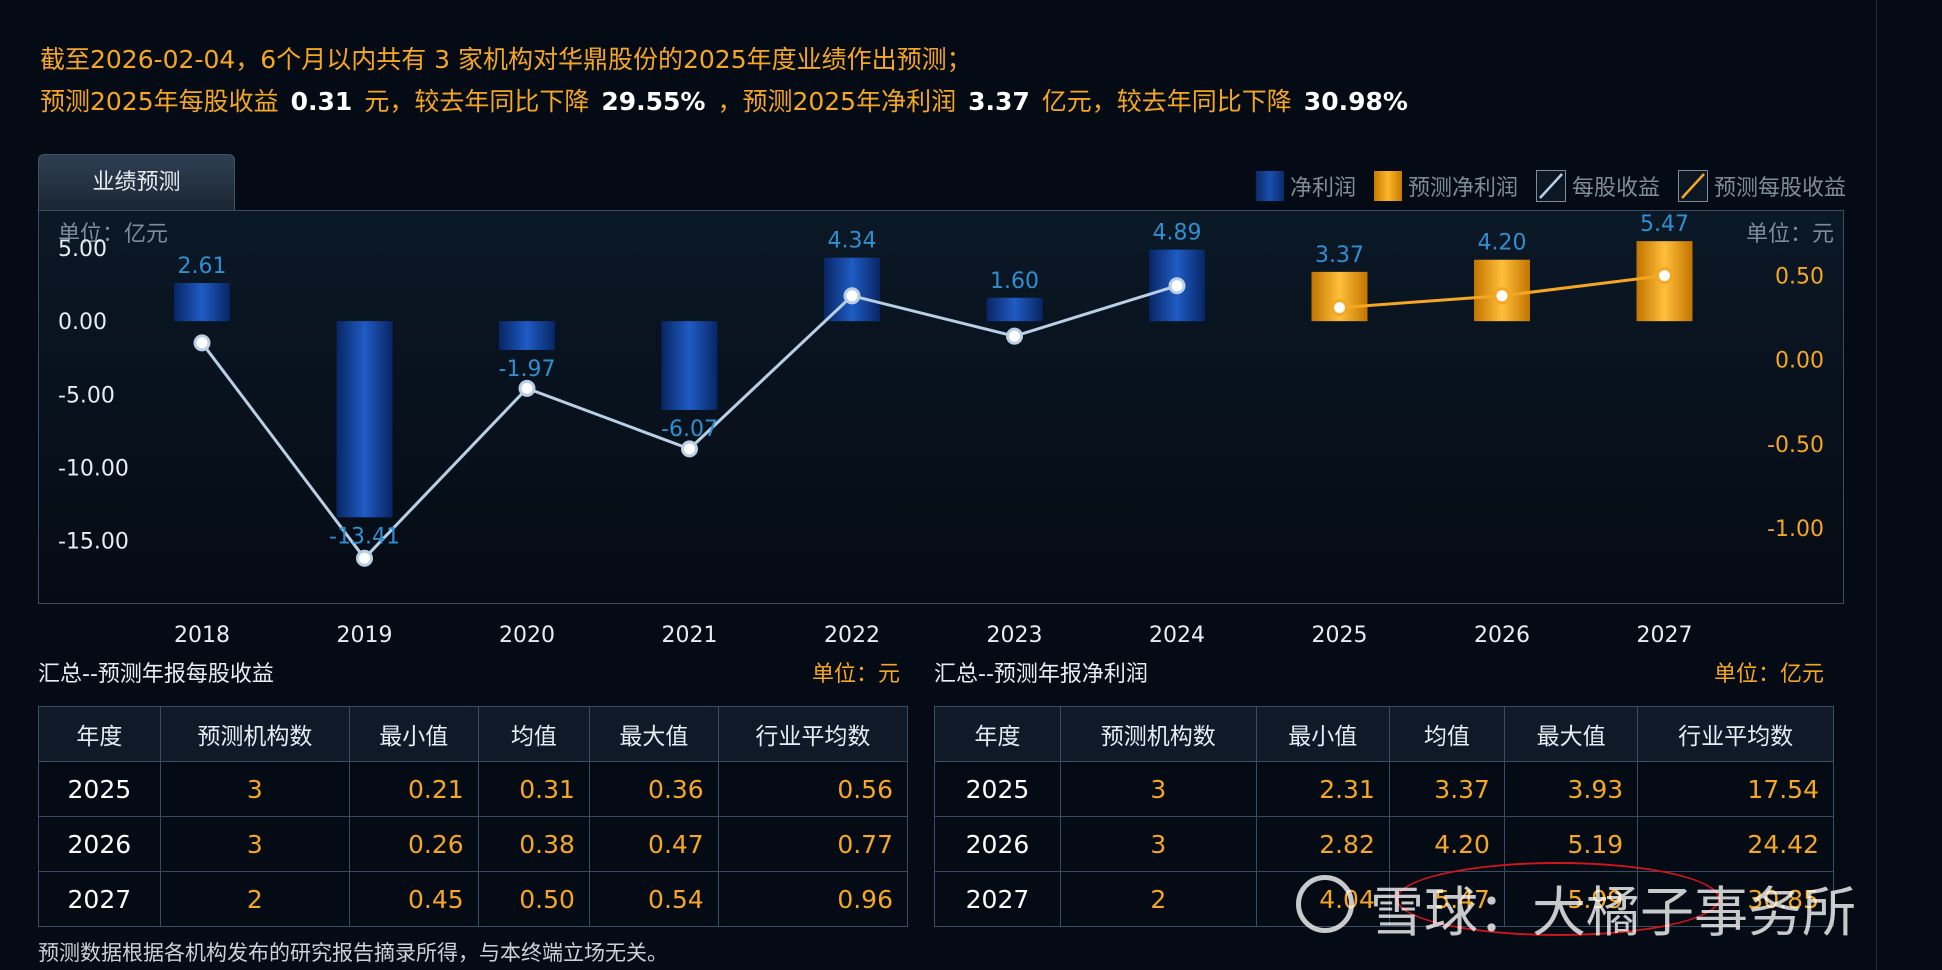 This screenshot has width=1942, height=970. Describe the element at coordinates (321, 101) in the screenshot. I see `eps-forecast-value: 0.31` at that location.